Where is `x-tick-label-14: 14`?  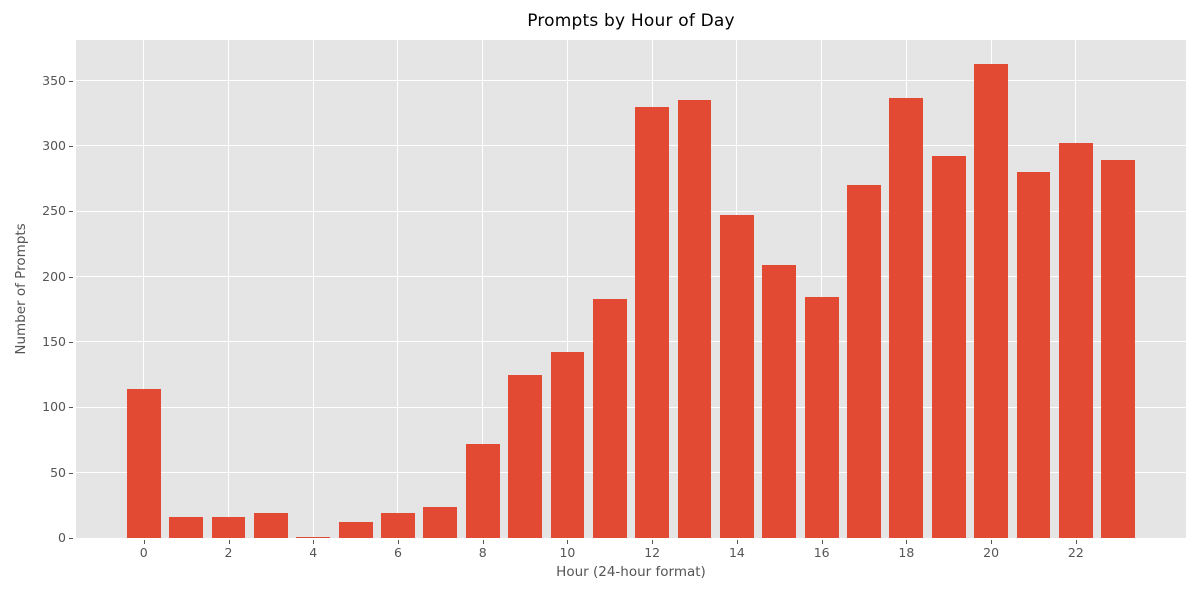
x-tick-label-14: 14 is located at coordinates (736, 552).